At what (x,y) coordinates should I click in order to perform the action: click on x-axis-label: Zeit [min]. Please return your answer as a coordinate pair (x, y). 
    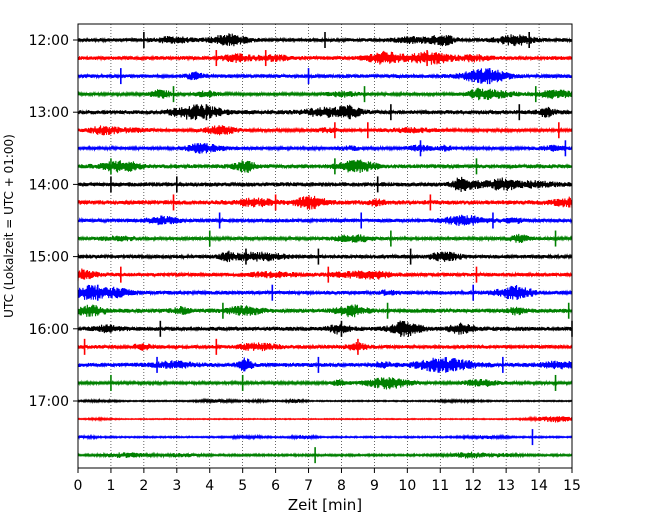
    Looking at the image, I should click on (325, 505).